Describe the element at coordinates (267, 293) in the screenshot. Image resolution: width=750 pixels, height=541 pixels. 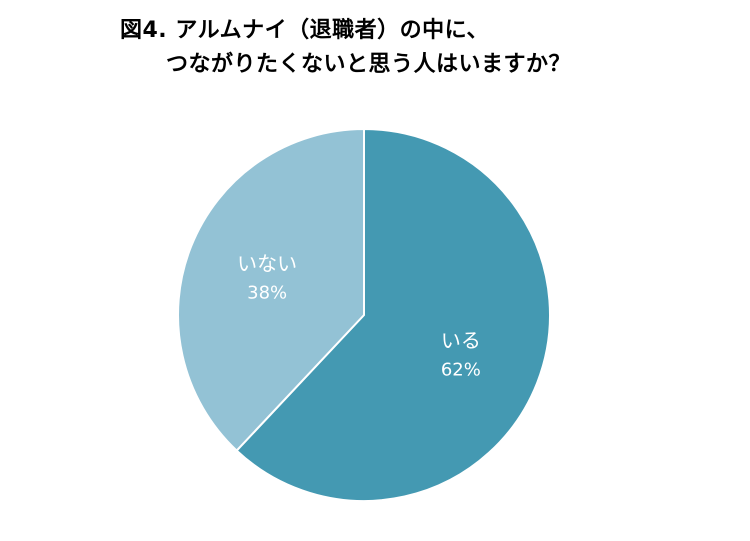
I see `pie-slice-value-label-2: 38%` at that location.